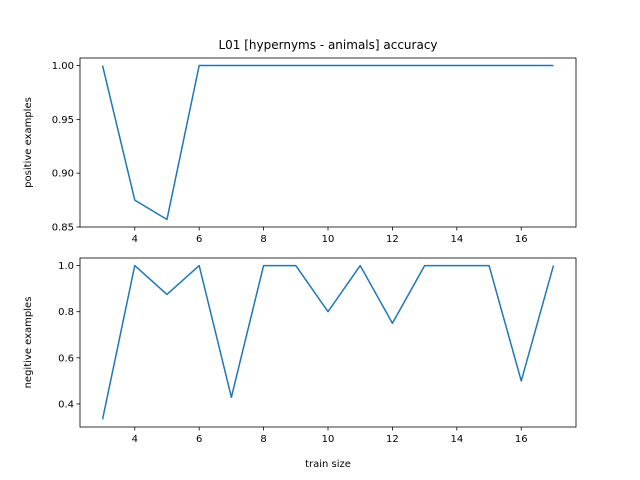 The width and height of the screenshot is (640, 480). I want to click on y-tick-label: 0.90, so click(63, 174).